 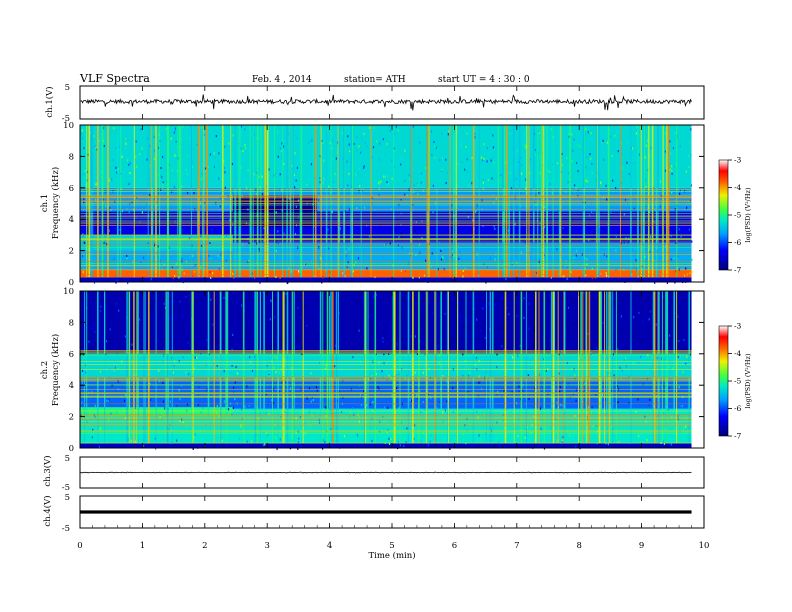 What do you see at coordinates (71, 189) in the screenshot?
I see `ch1-ytick-label: 6` at bounding box center [71, 189].